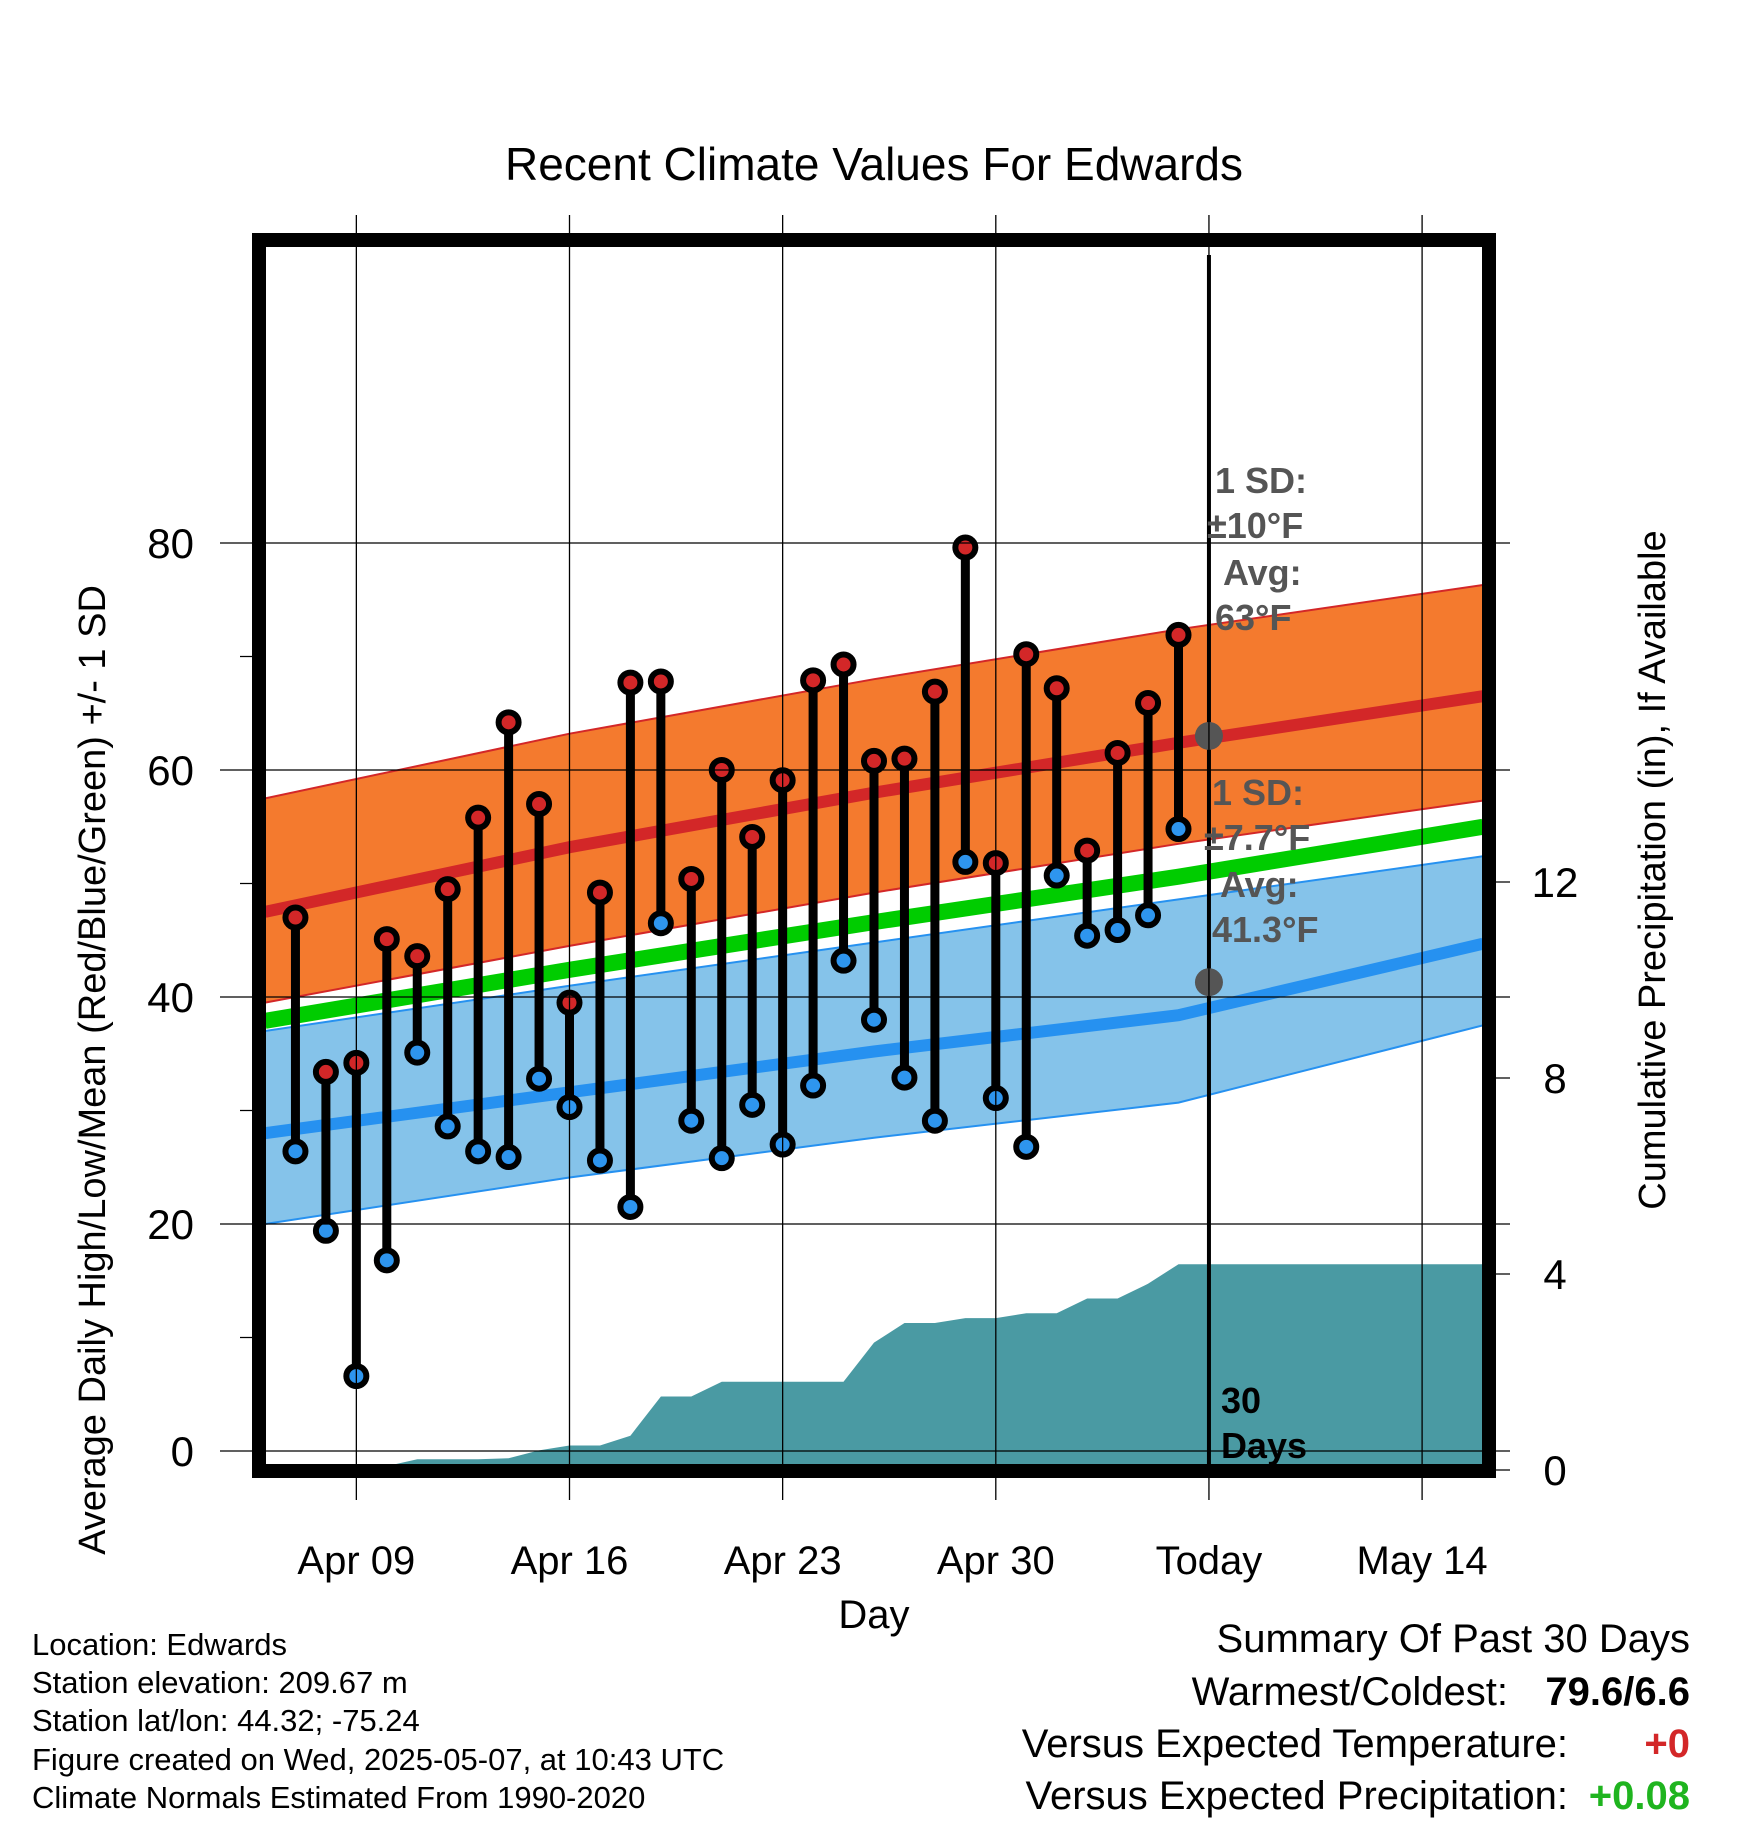 The height and width of the screenshot is (1828, 1748). Describe the element at coordinates (1259, 884) in the screenshot. I see `low-annotation-line: Avg:` at that location.